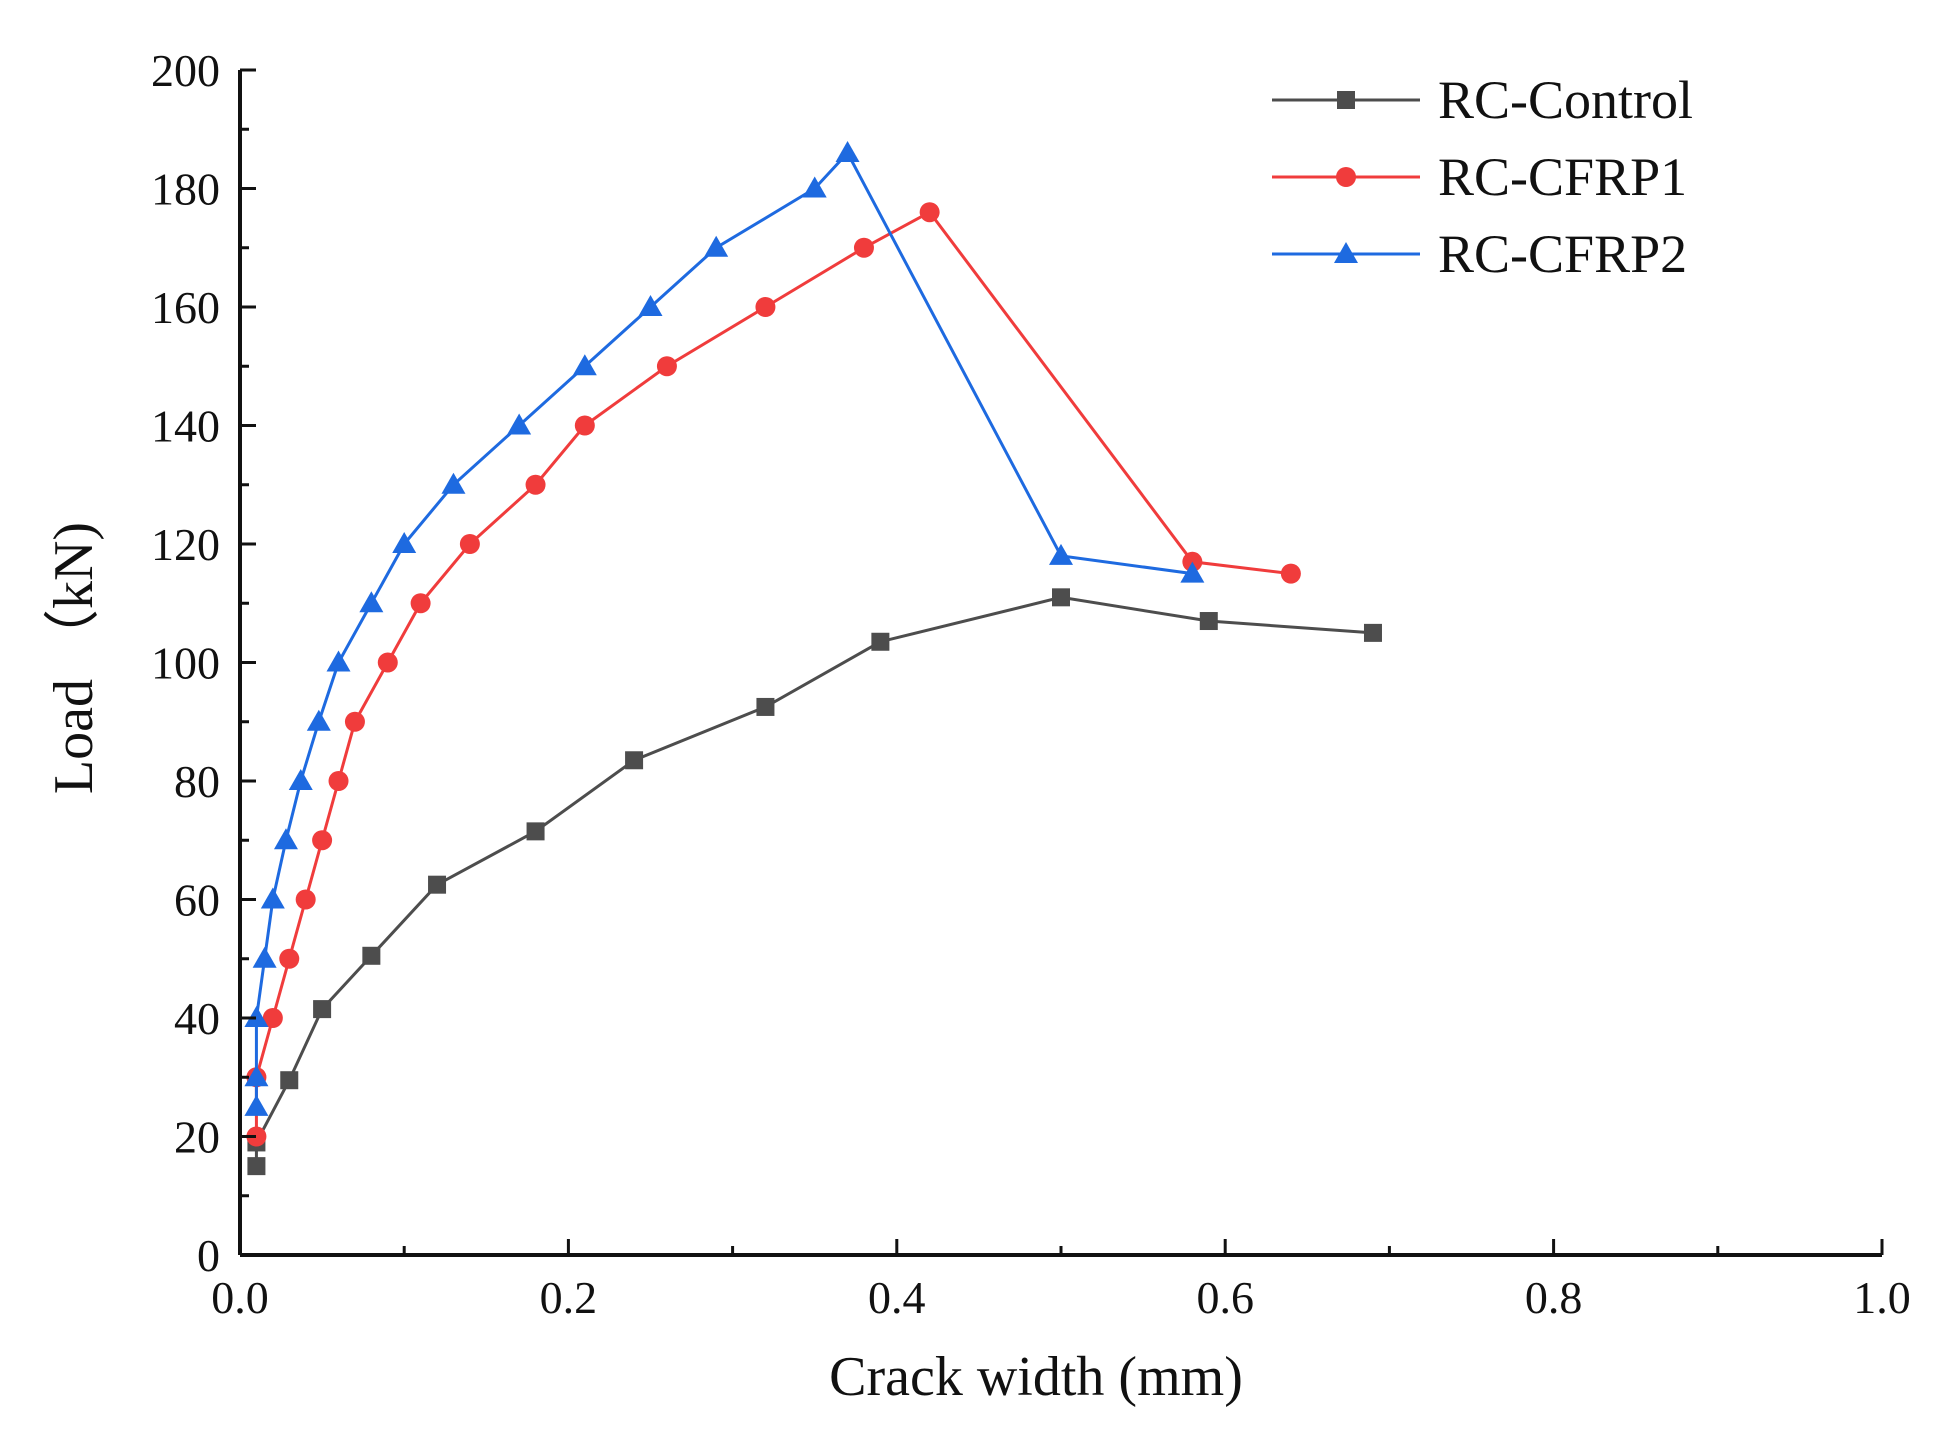  I want to click on legend-item: RC-CFRP2, so click(1479, 254).